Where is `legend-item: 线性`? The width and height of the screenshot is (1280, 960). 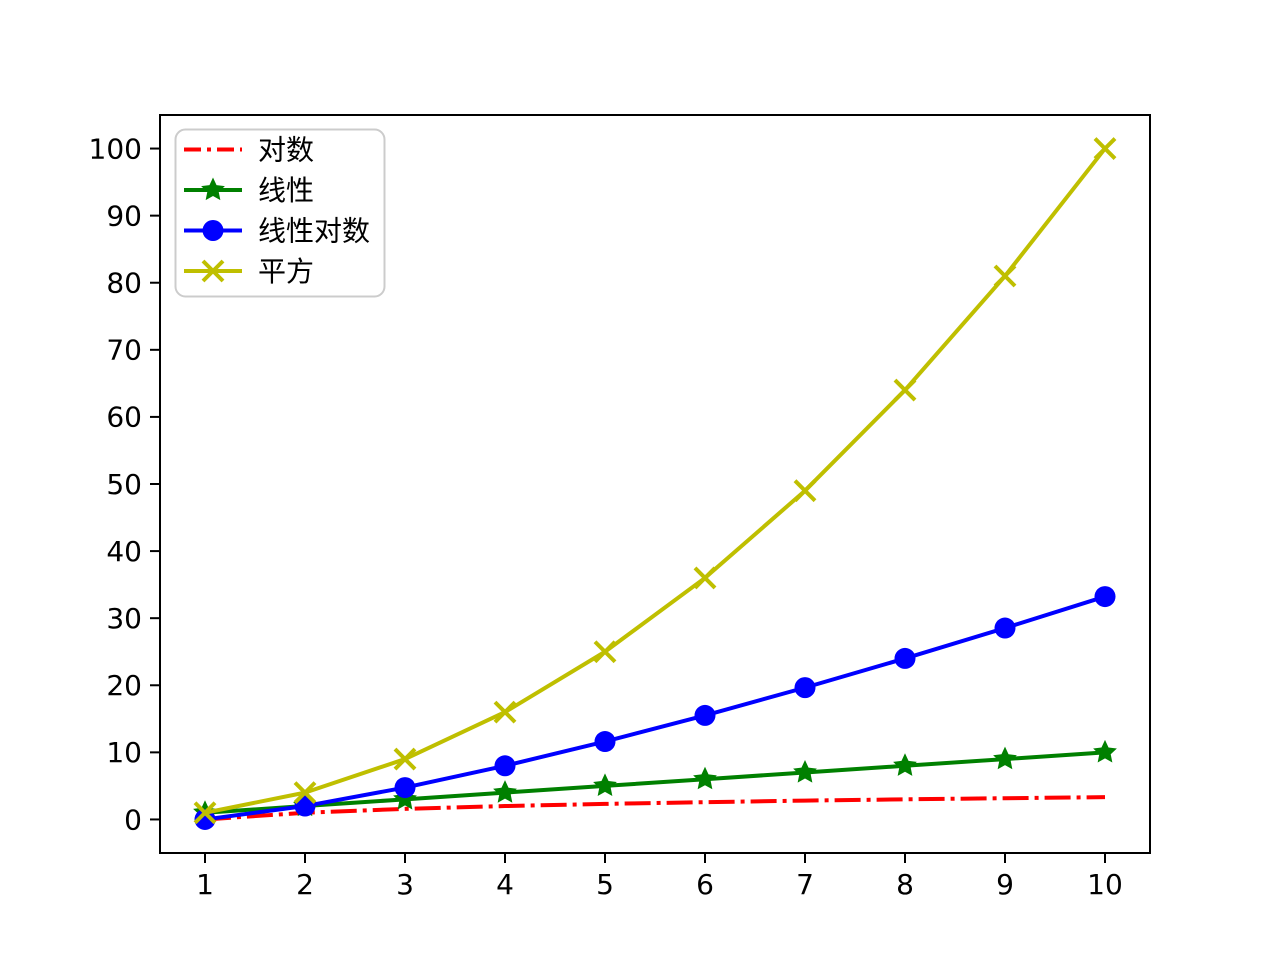
legend-item: 线性 is located at coordinates (249, 190).